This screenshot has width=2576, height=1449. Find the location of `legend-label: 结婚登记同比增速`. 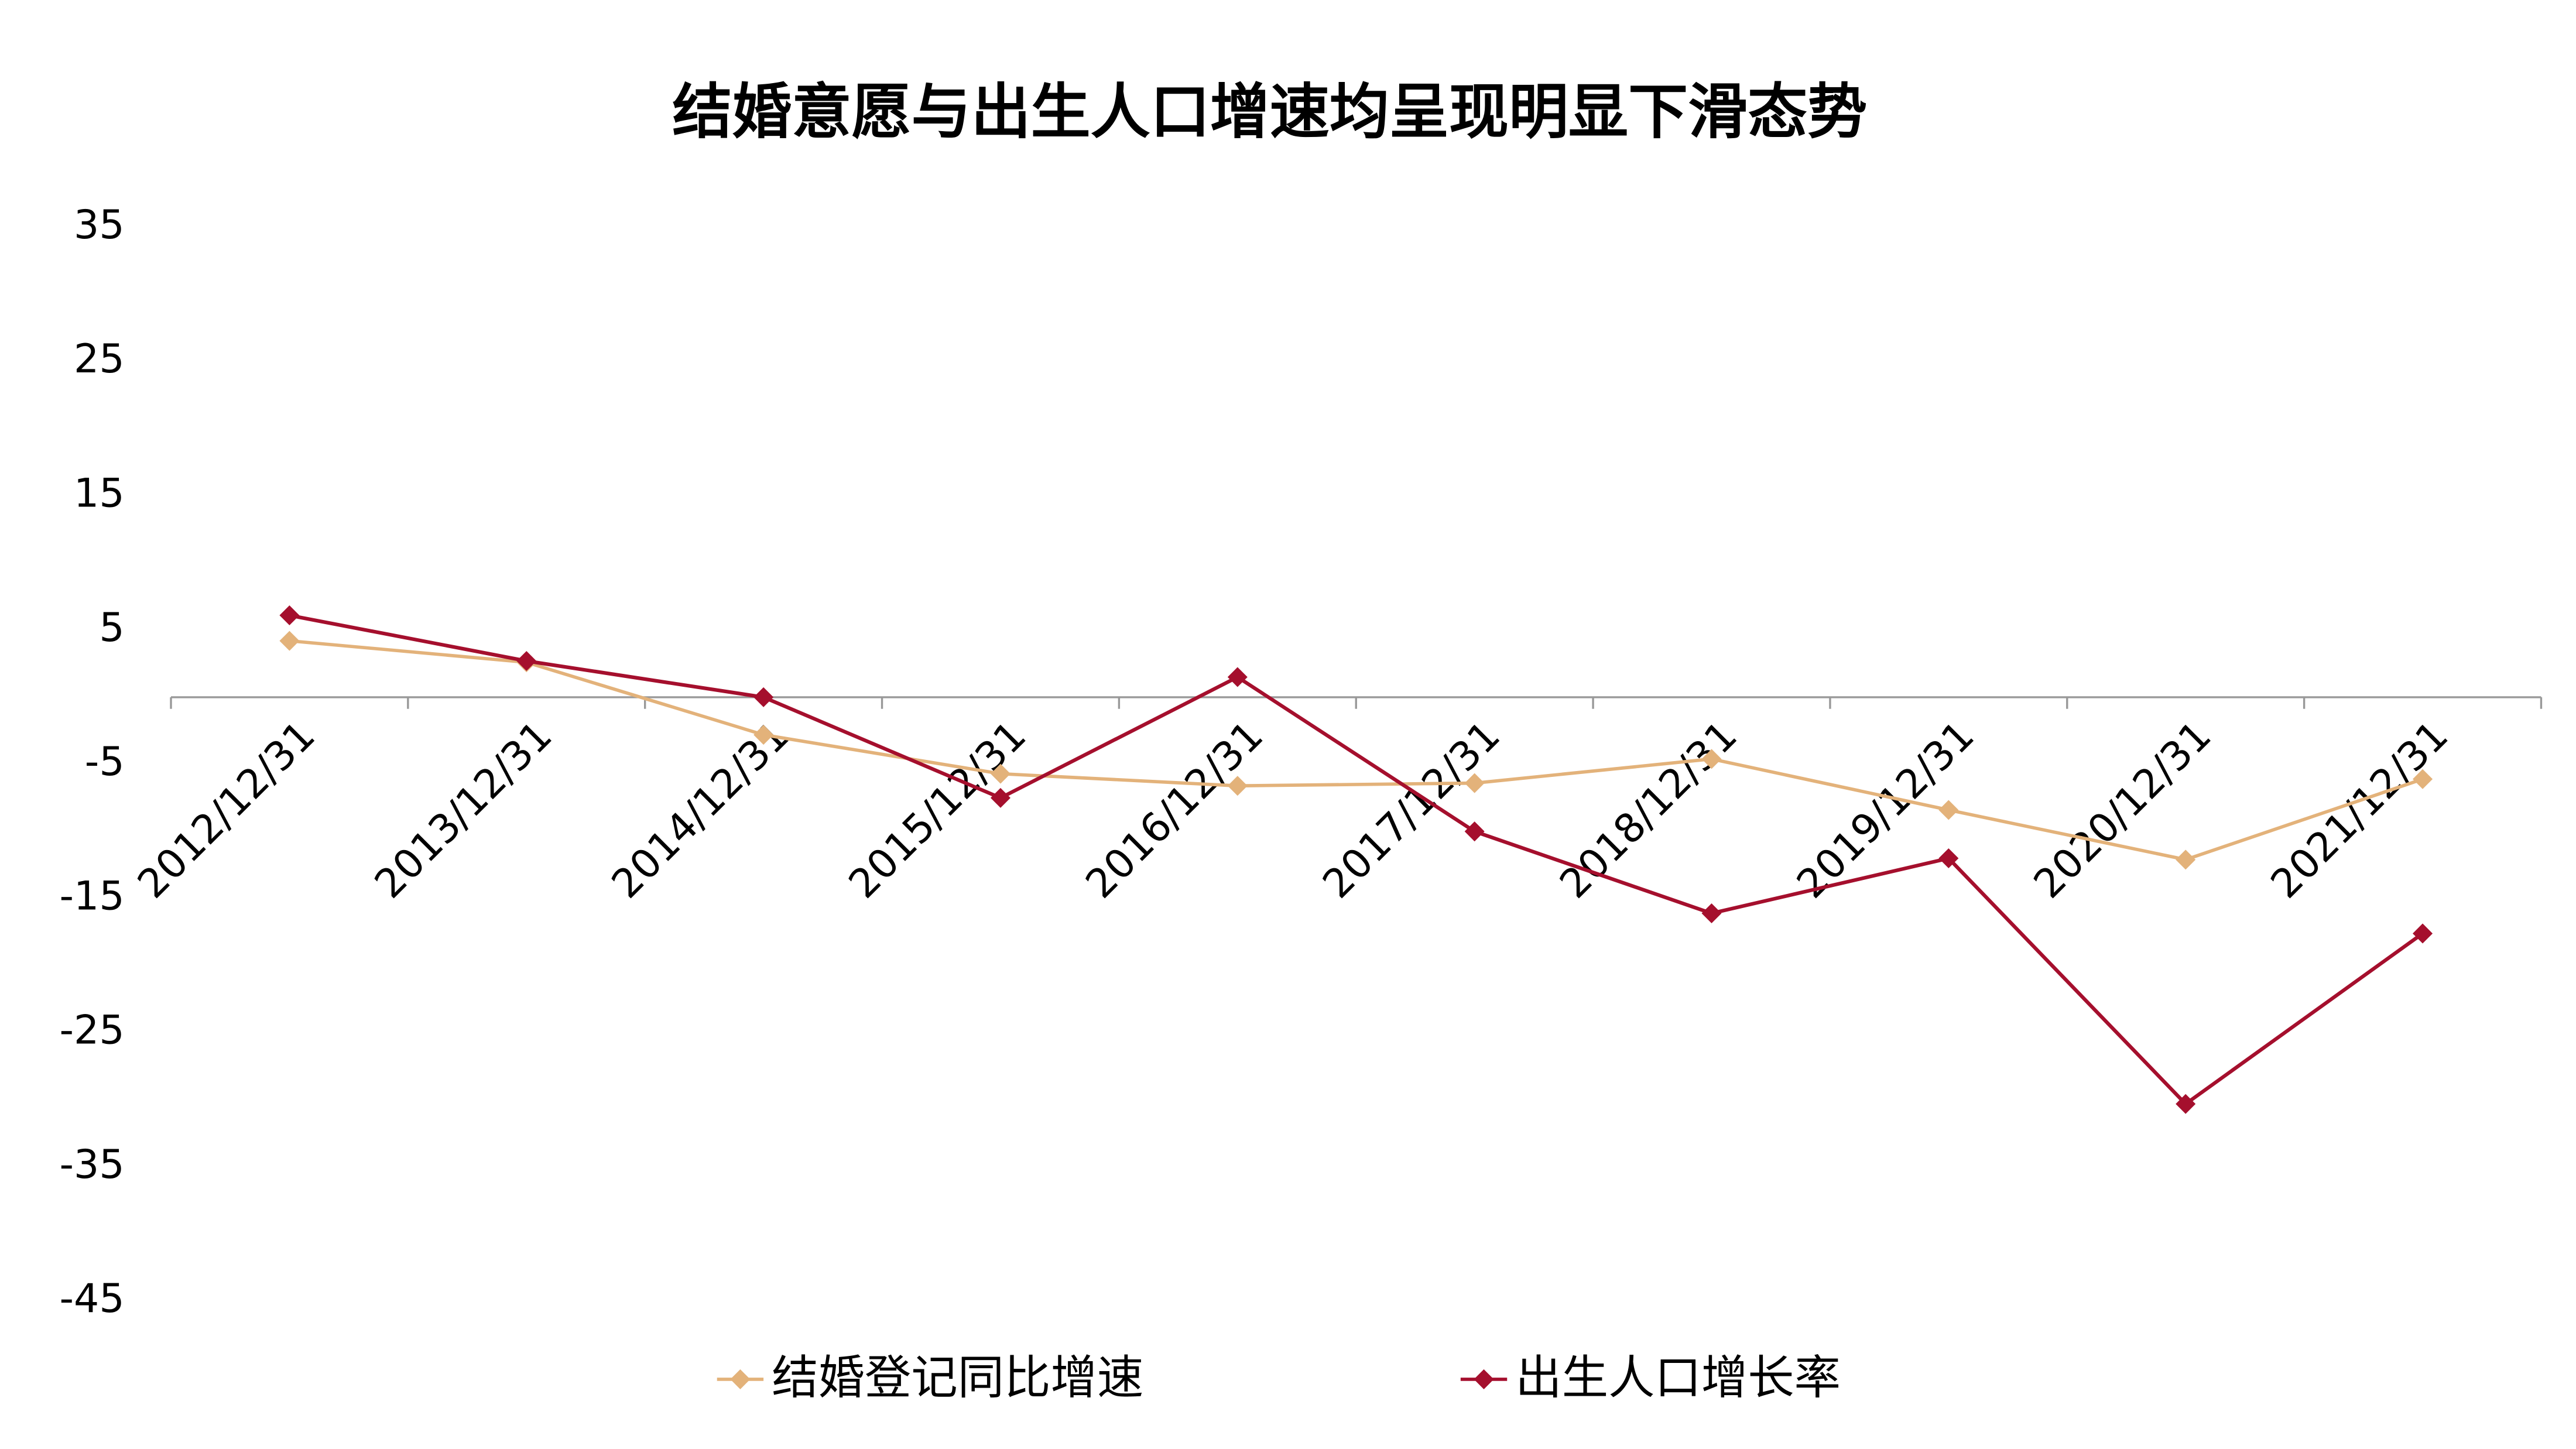

legend-label: 结婚登记同比增速 is located at coordinates (957, 1378).